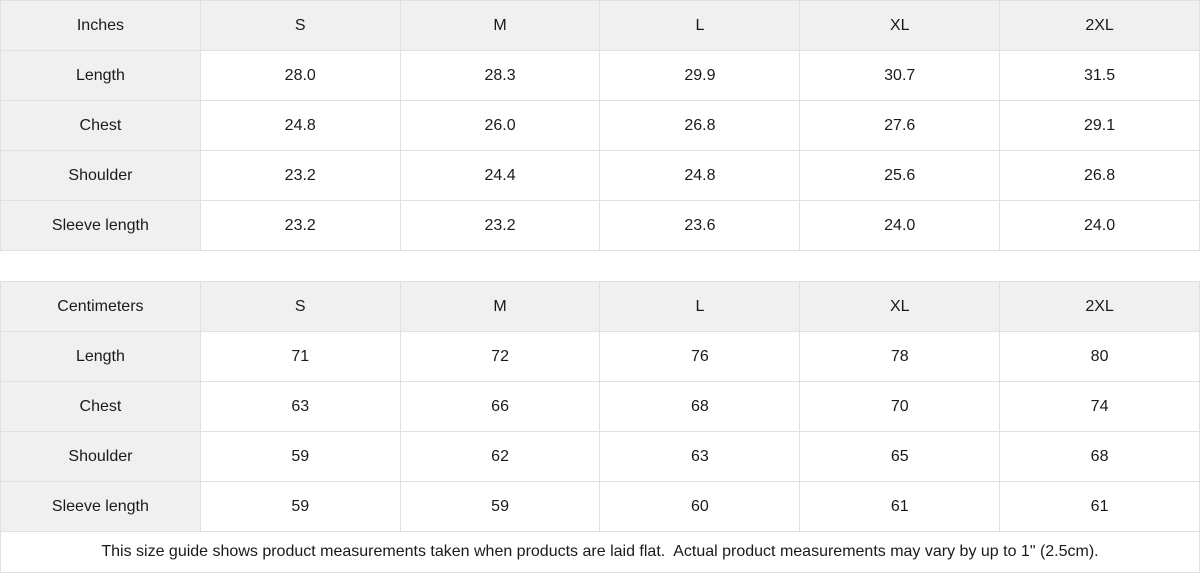  What do you see at coordinates (900, 356) in the screenshot?
I see `size-value-cell: 78` at bounding box center [900, 356].